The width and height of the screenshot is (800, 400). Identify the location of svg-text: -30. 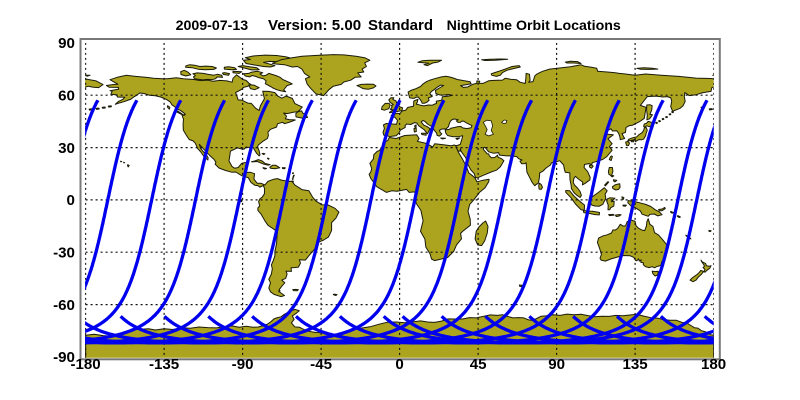
(64, 253).